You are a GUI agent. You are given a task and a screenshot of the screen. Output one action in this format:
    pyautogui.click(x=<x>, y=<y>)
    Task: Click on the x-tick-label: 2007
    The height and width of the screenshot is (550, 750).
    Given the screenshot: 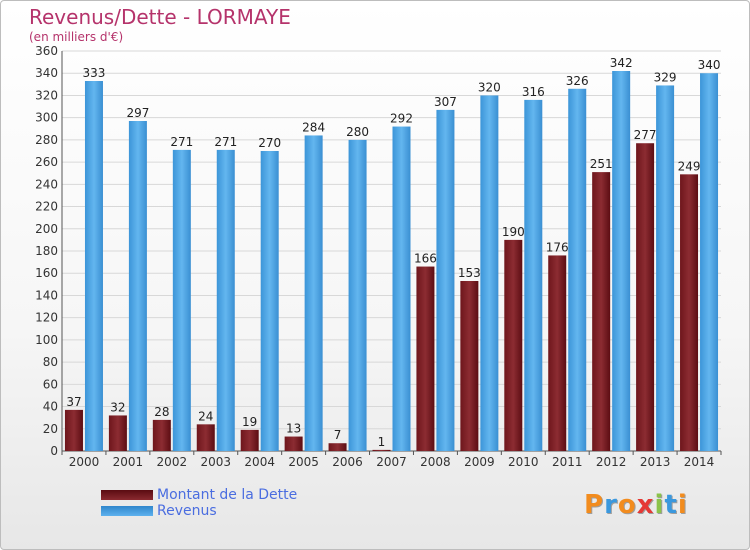 What is the action you would take?
    pyautogui.click(x=391, y=462)
    